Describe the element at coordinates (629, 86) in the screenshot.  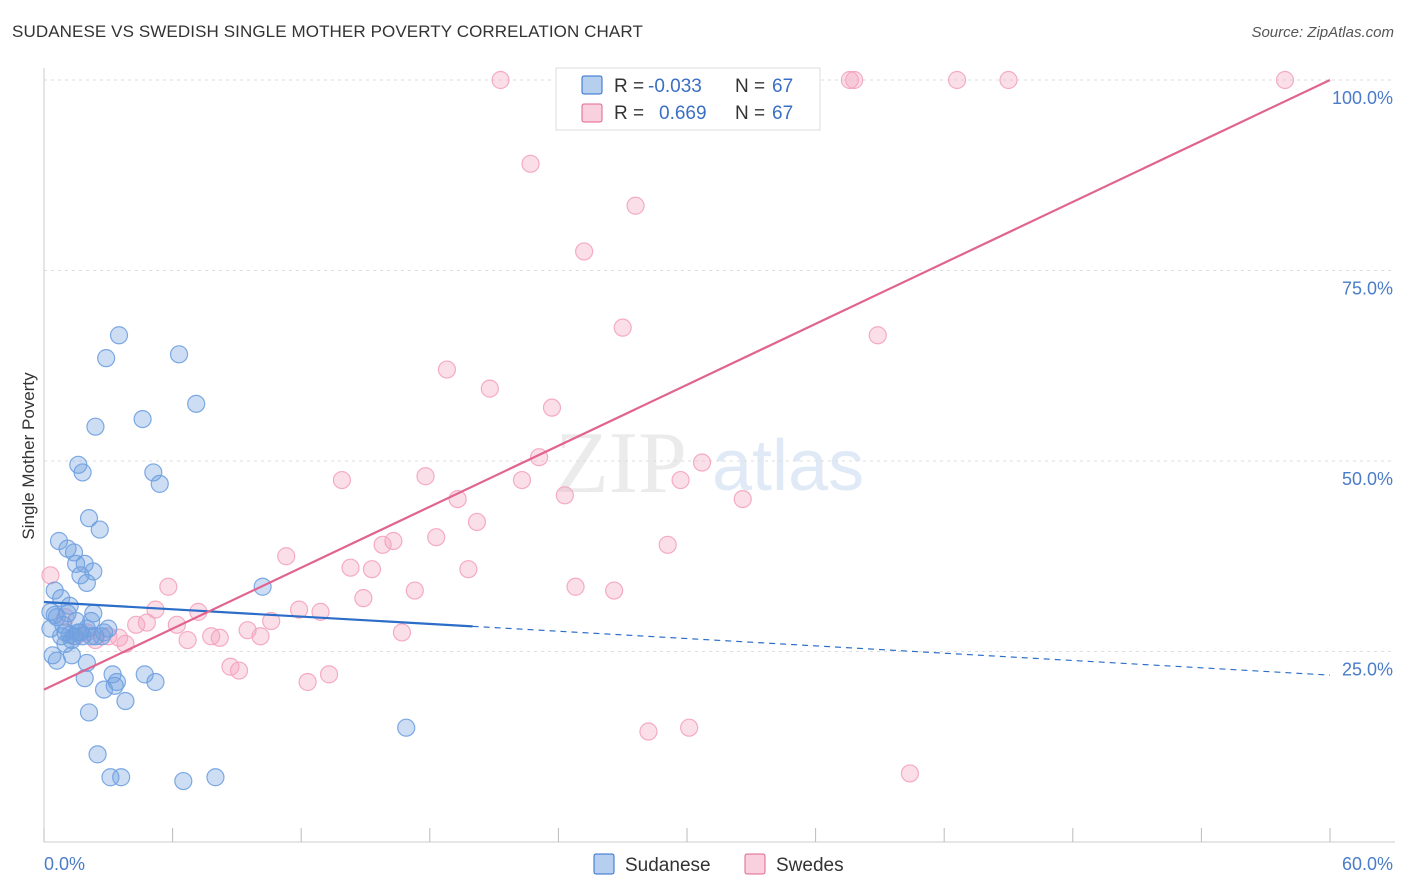
I see `legend-r-label-sudanese: R =` at that location.